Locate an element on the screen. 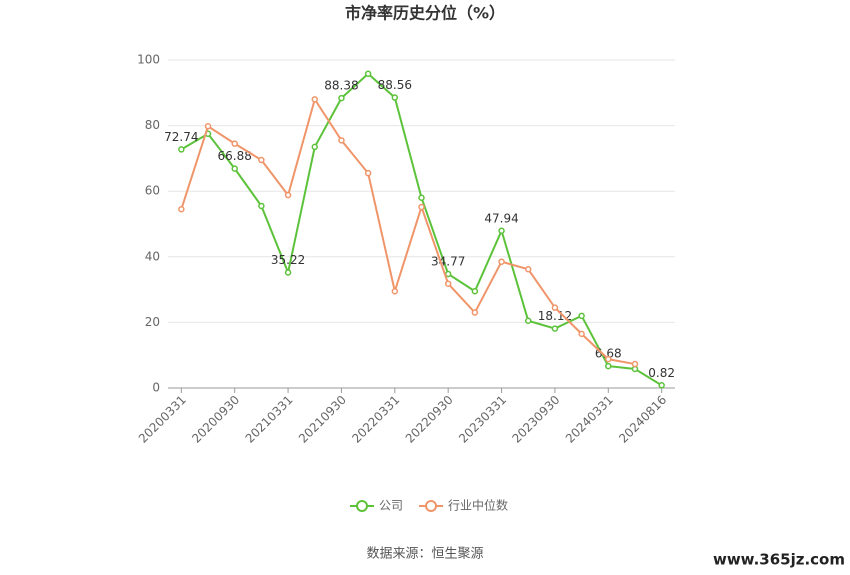  x-tick-label: 20230930 is located at coordinates (535, 419).